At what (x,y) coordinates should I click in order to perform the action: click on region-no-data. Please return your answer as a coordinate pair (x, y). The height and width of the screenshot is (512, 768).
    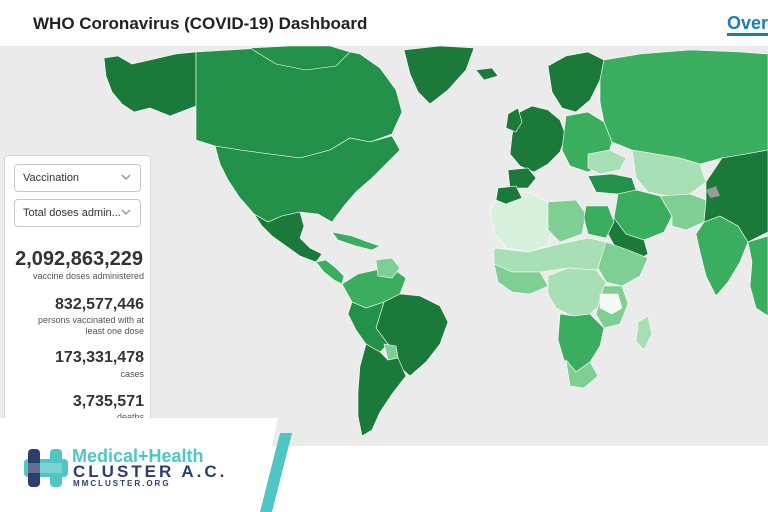
    Looking at the image, I should click on (713, 192).